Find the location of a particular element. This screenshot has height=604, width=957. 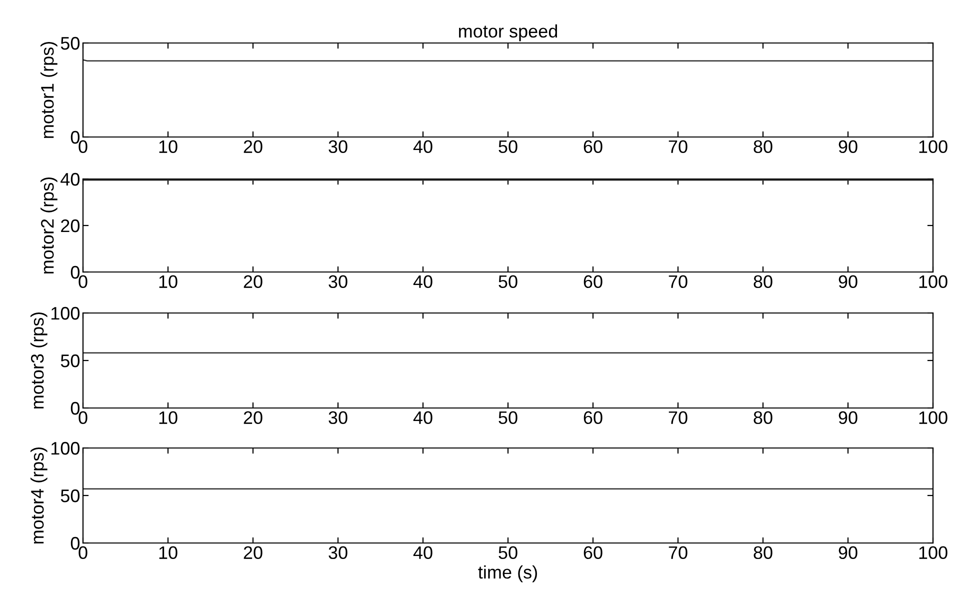

y-tick-label: 40 is located at coordinates (70, 179).